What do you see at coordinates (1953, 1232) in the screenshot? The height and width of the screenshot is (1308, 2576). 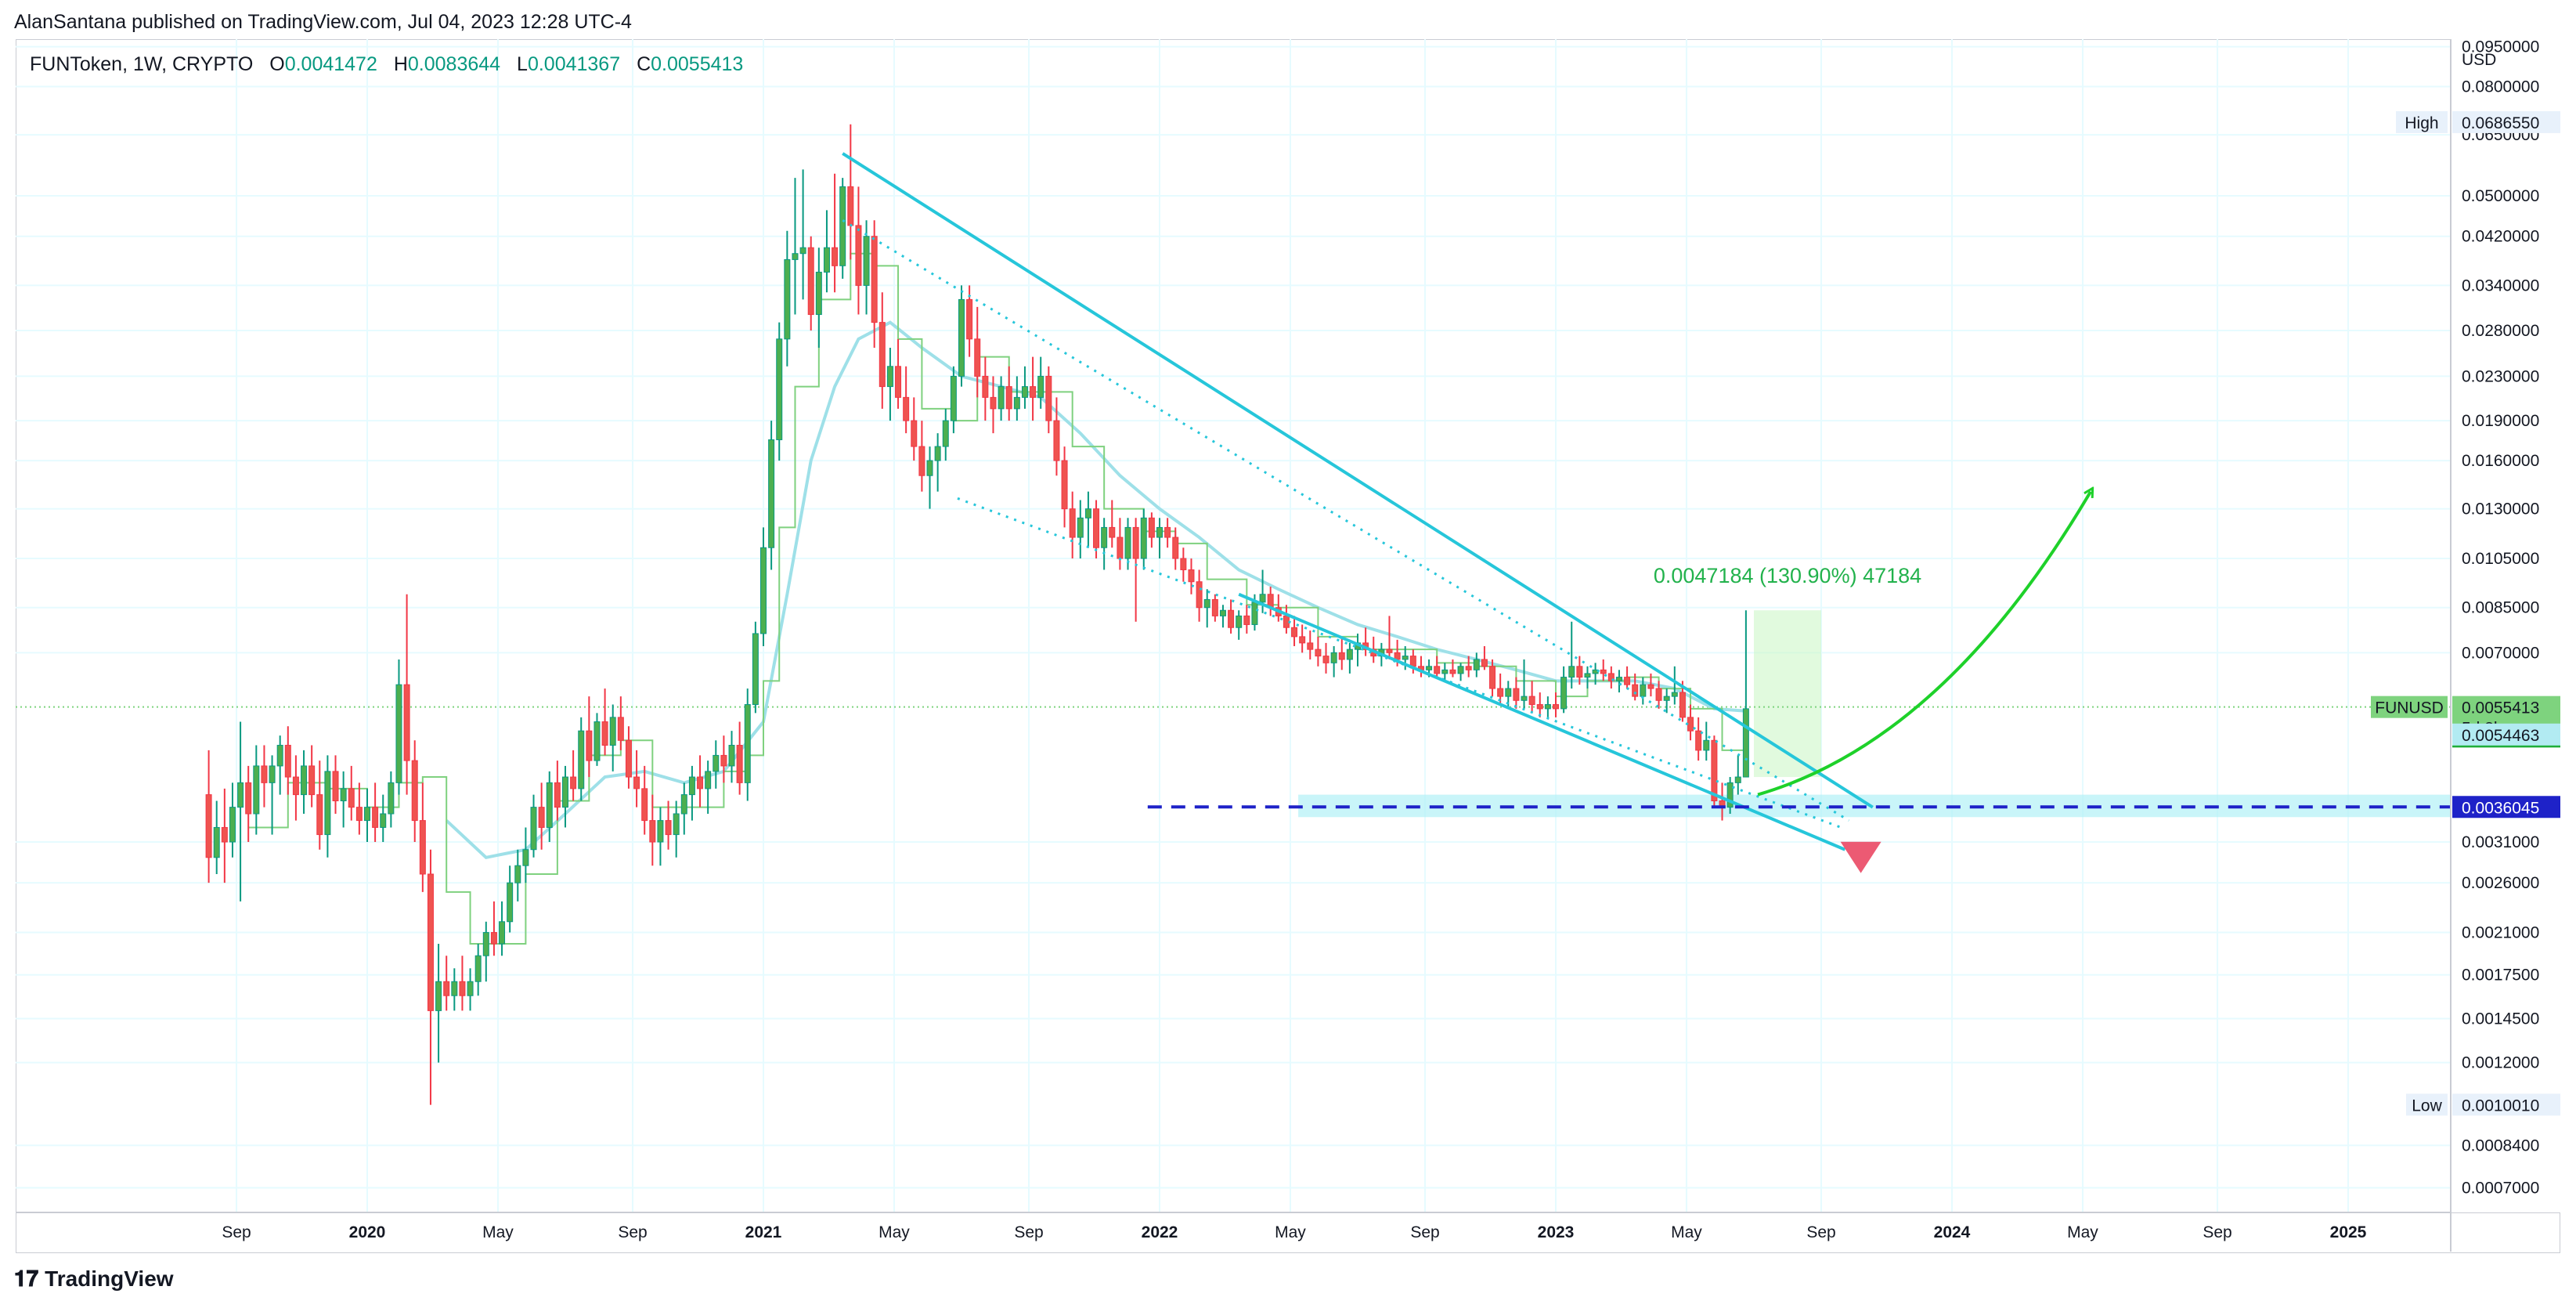 I see `time-tick-label: 2024` at bounding box center [1953, 1232].